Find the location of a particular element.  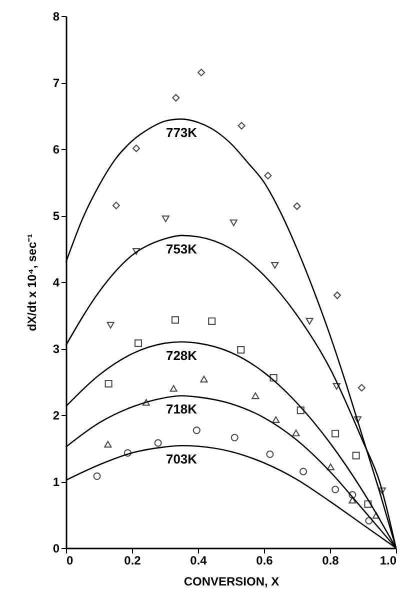

y-tick-label: 2 is located at coordinates (56, 415).